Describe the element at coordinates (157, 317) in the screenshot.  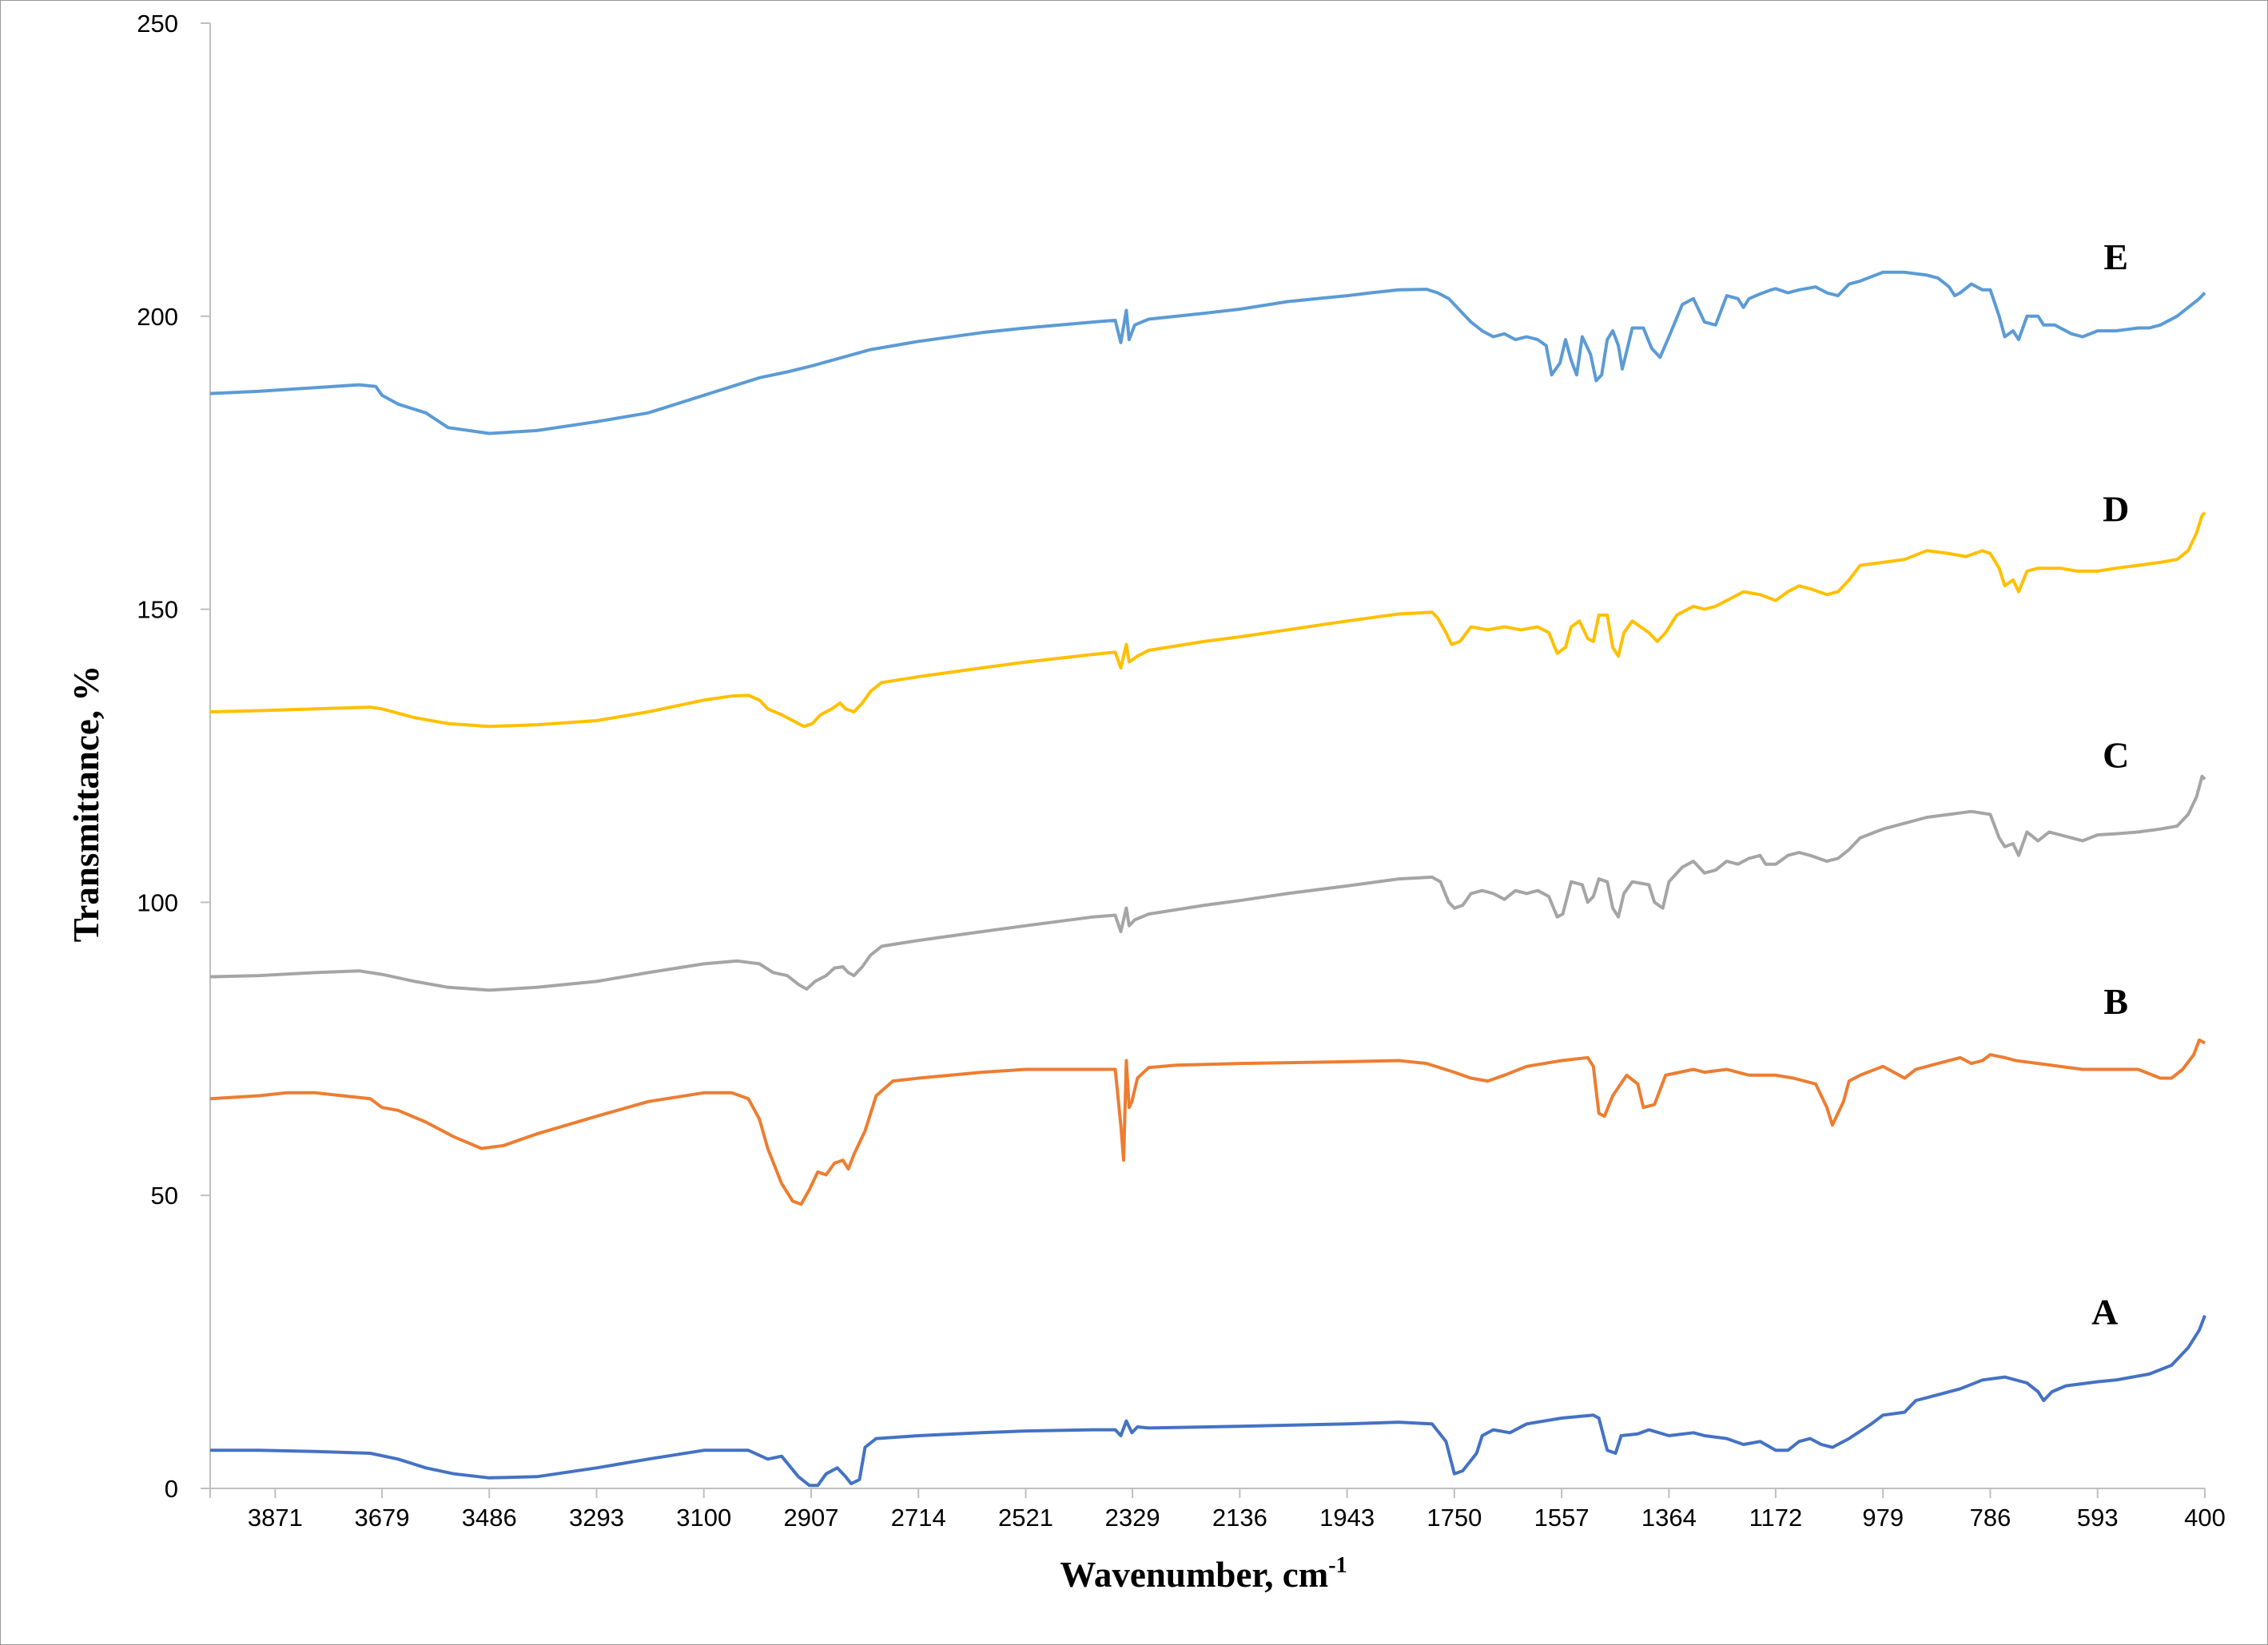
I see `y-tick-label: 200` at that location.